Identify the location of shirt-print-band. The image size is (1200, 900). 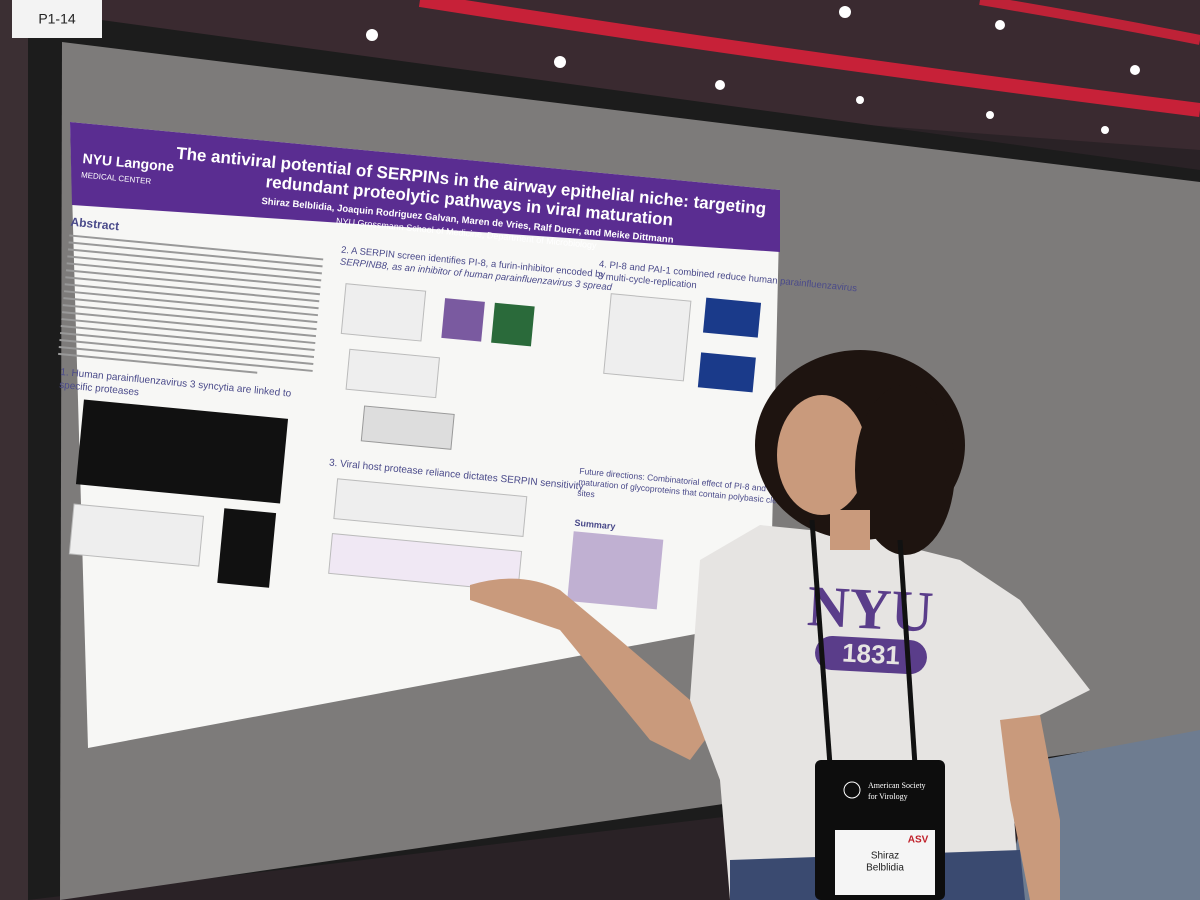
(871, 655).